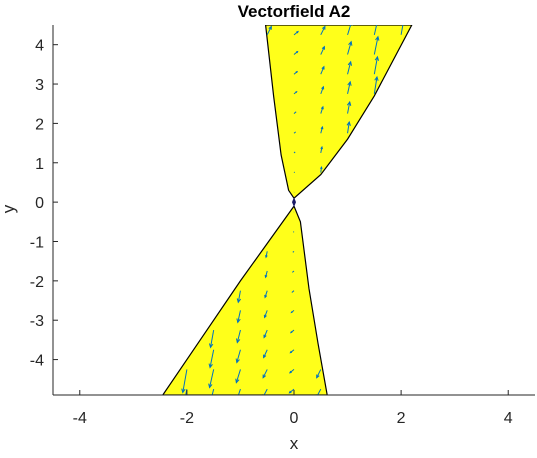 The height and width of the screenshot is (458, 537). What do you see at coordinates (39, 124) in the screenshot?
I see `y-tick-label: 2` at bounding box center [39, 124].